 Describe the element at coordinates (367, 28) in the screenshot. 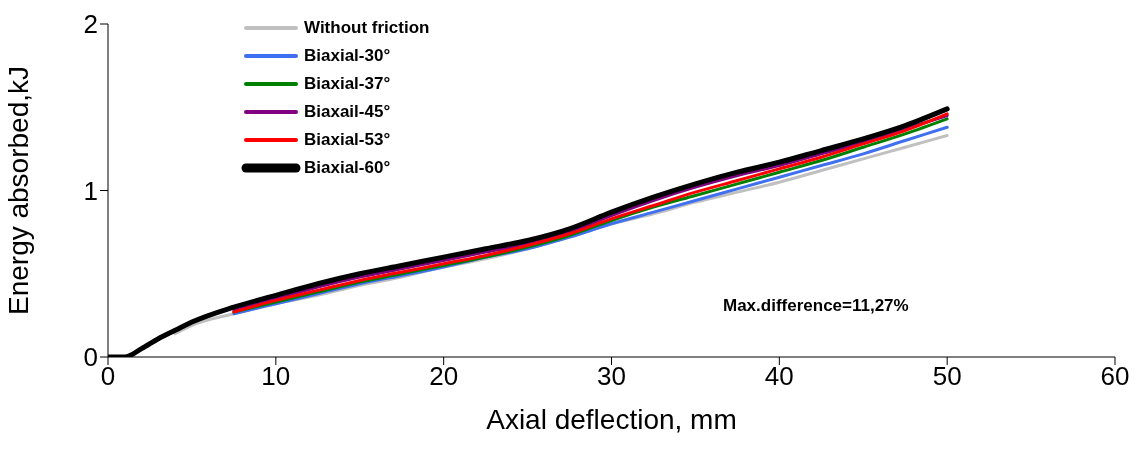

I see `legend-label: Without friction` at that location.